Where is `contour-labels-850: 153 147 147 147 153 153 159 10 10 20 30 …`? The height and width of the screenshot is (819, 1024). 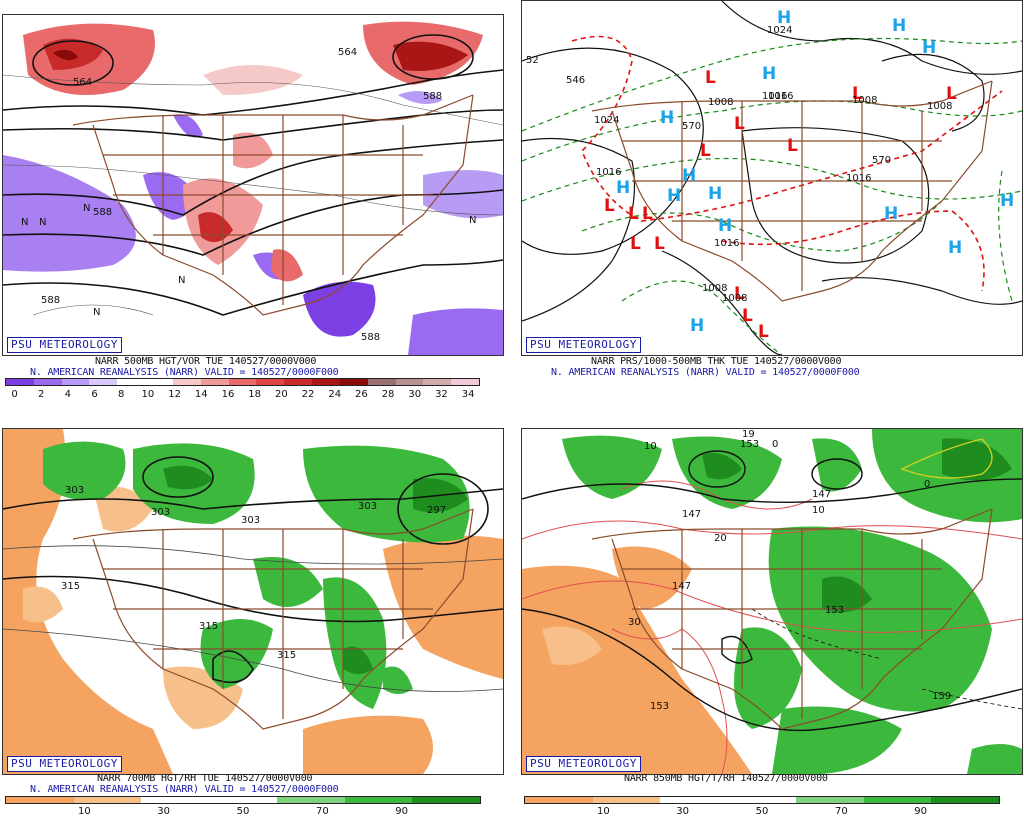 contour-labels-850: 153 147 147 147 153 153 159 10 10 20 30 … is located at coordinates (789, 570).